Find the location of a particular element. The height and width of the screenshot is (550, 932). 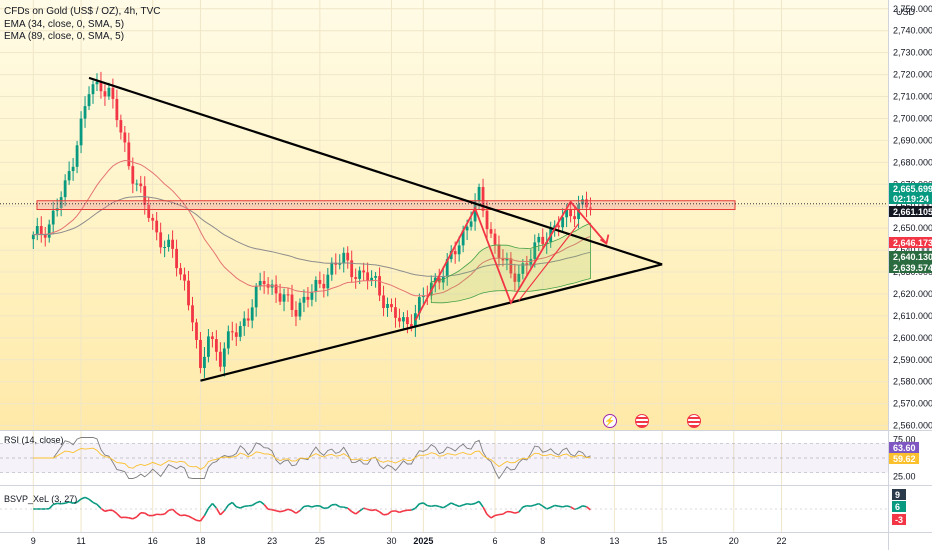

price-tick-label: 2,570.000 is located at coordinates (912, 404).